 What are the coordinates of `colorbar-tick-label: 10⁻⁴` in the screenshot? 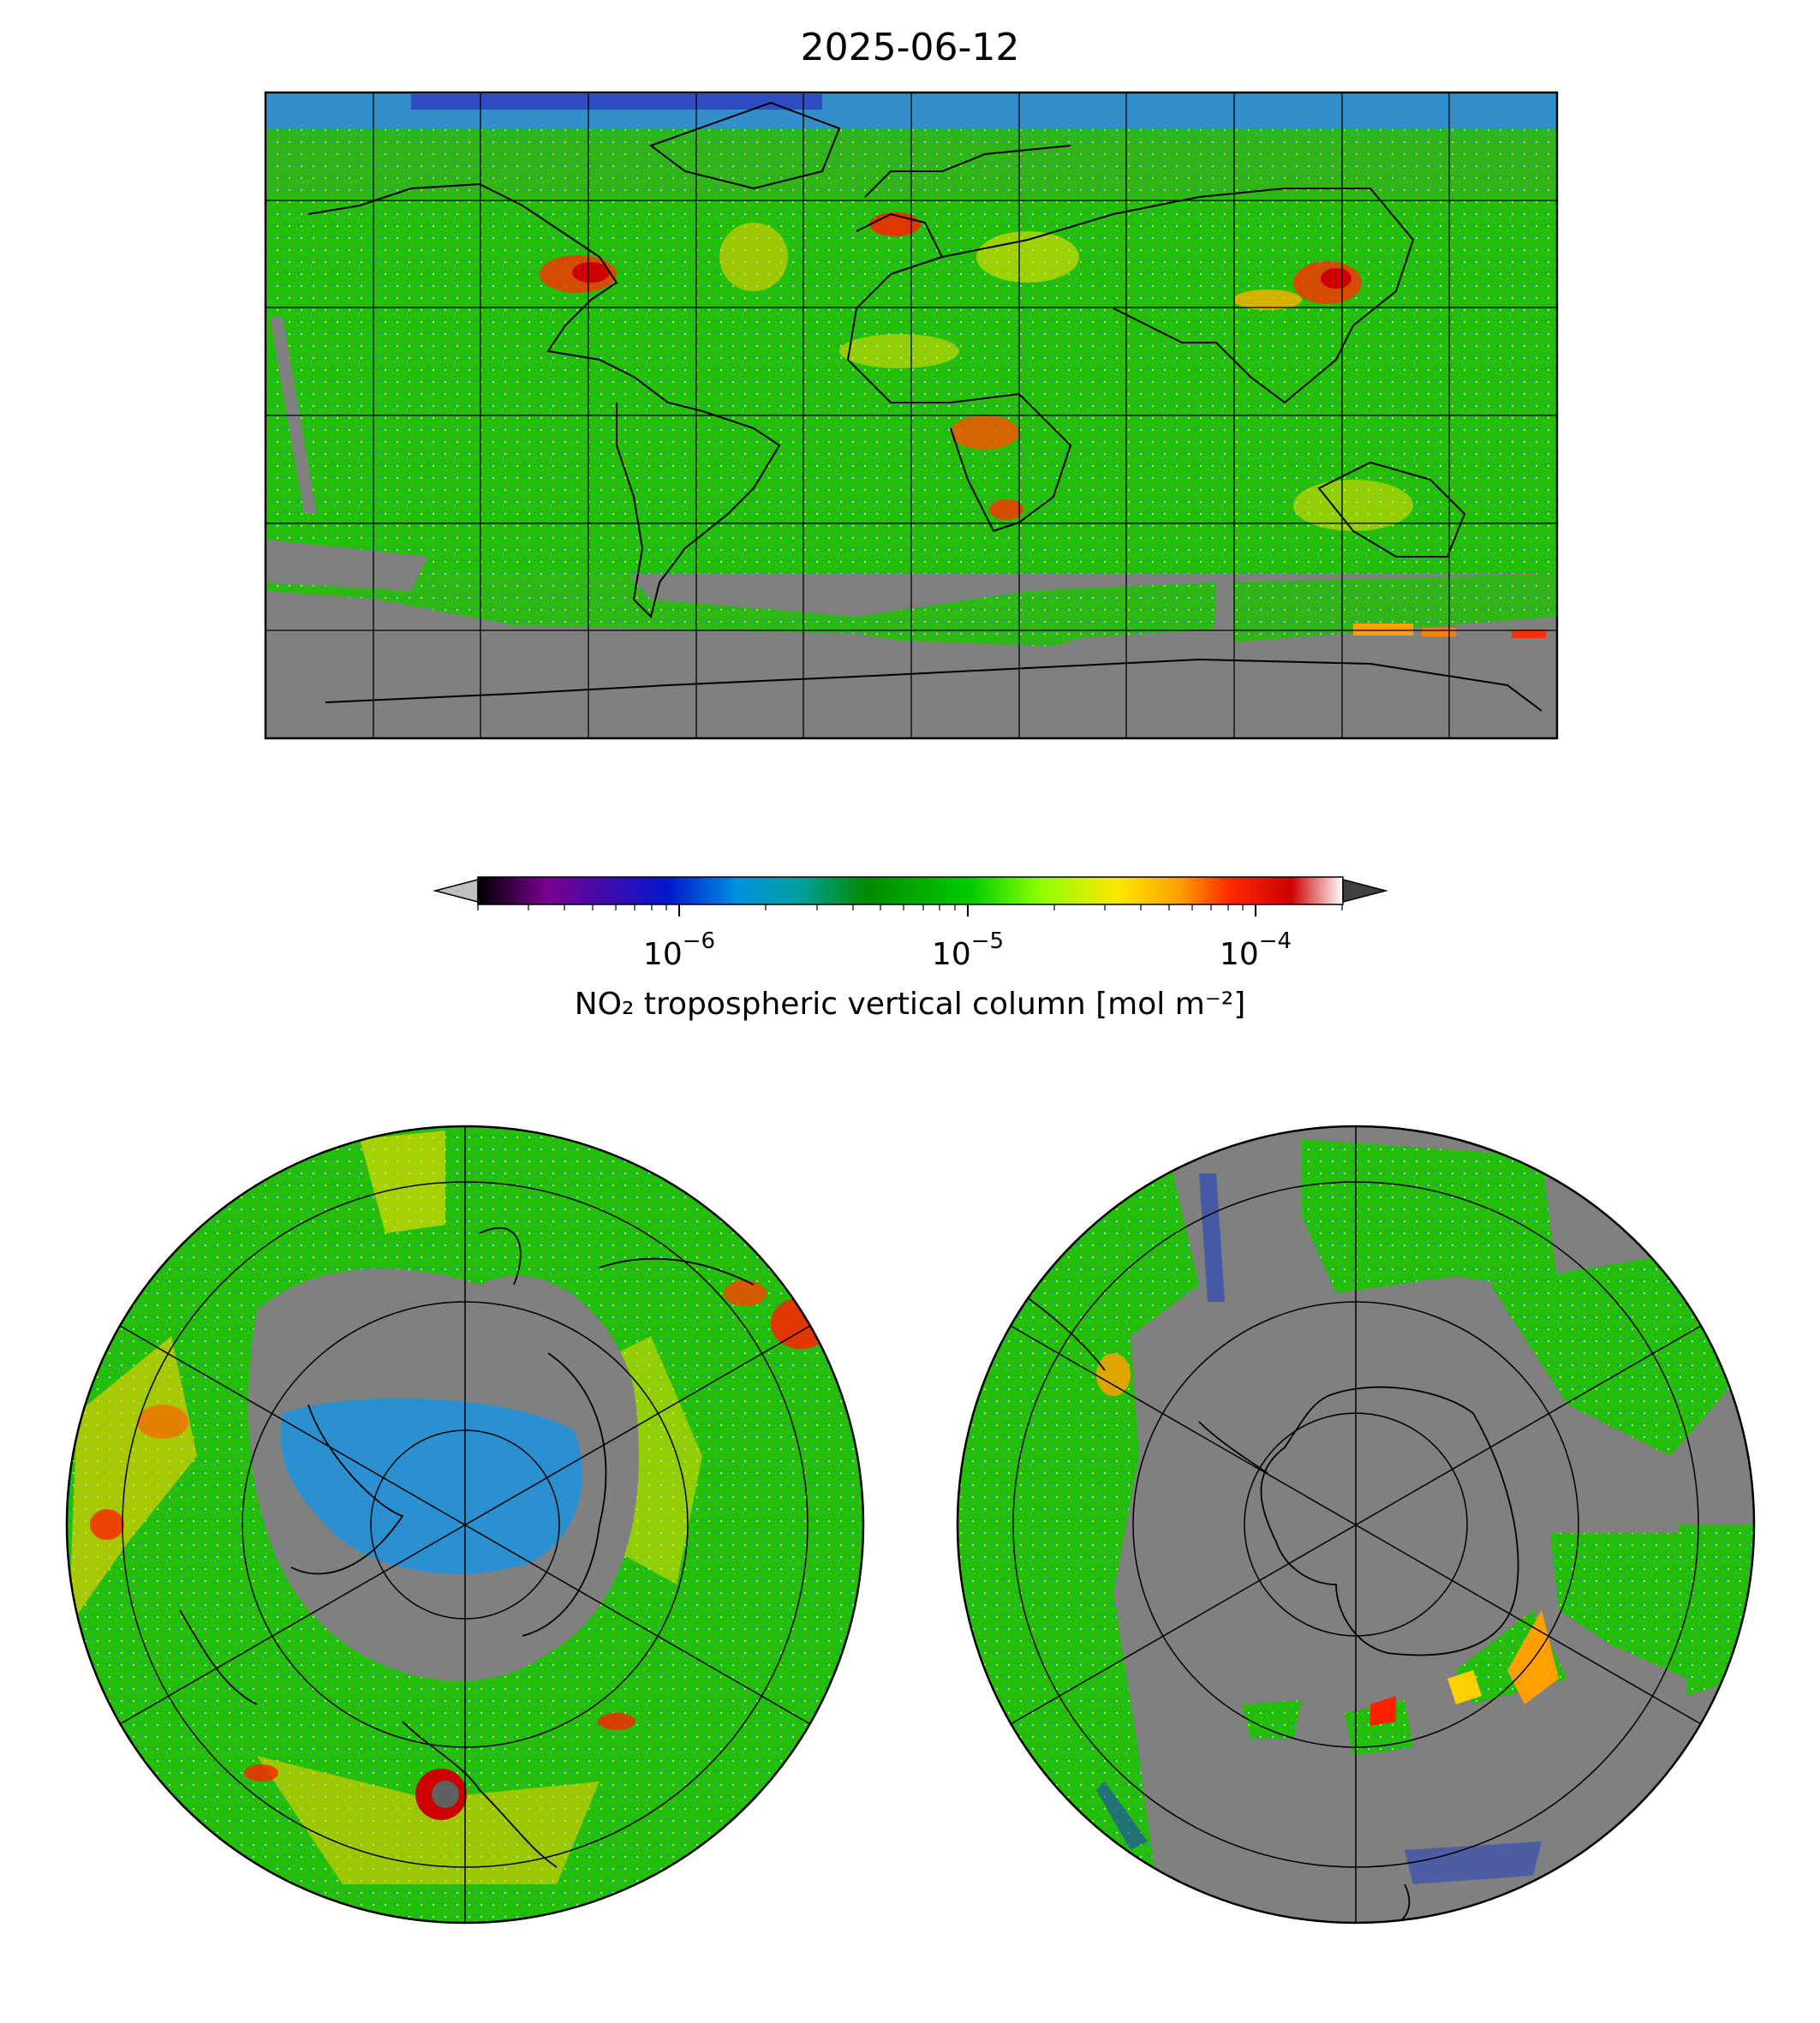 It's located at (1255, 950).